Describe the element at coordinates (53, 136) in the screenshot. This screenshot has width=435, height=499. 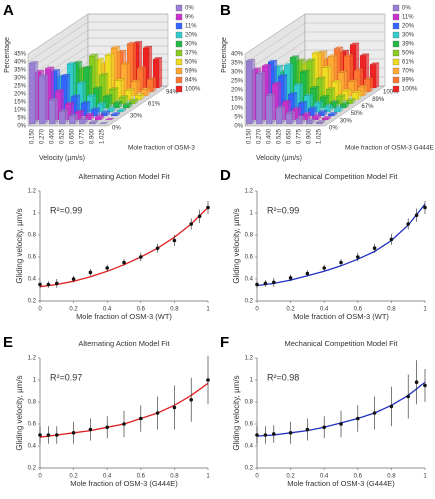
I see `x-tick-label: 0.400` at that location.